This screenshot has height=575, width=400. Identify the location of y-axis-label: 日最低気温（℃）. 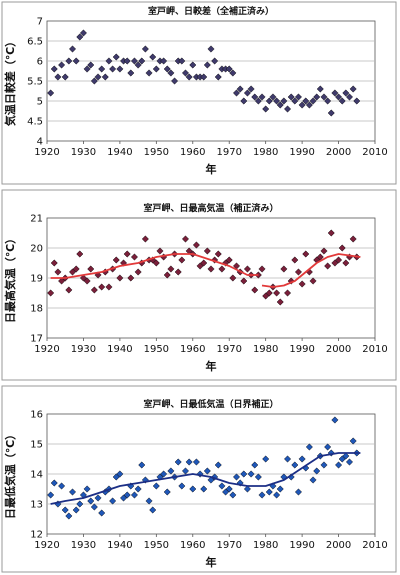
(10, 474).